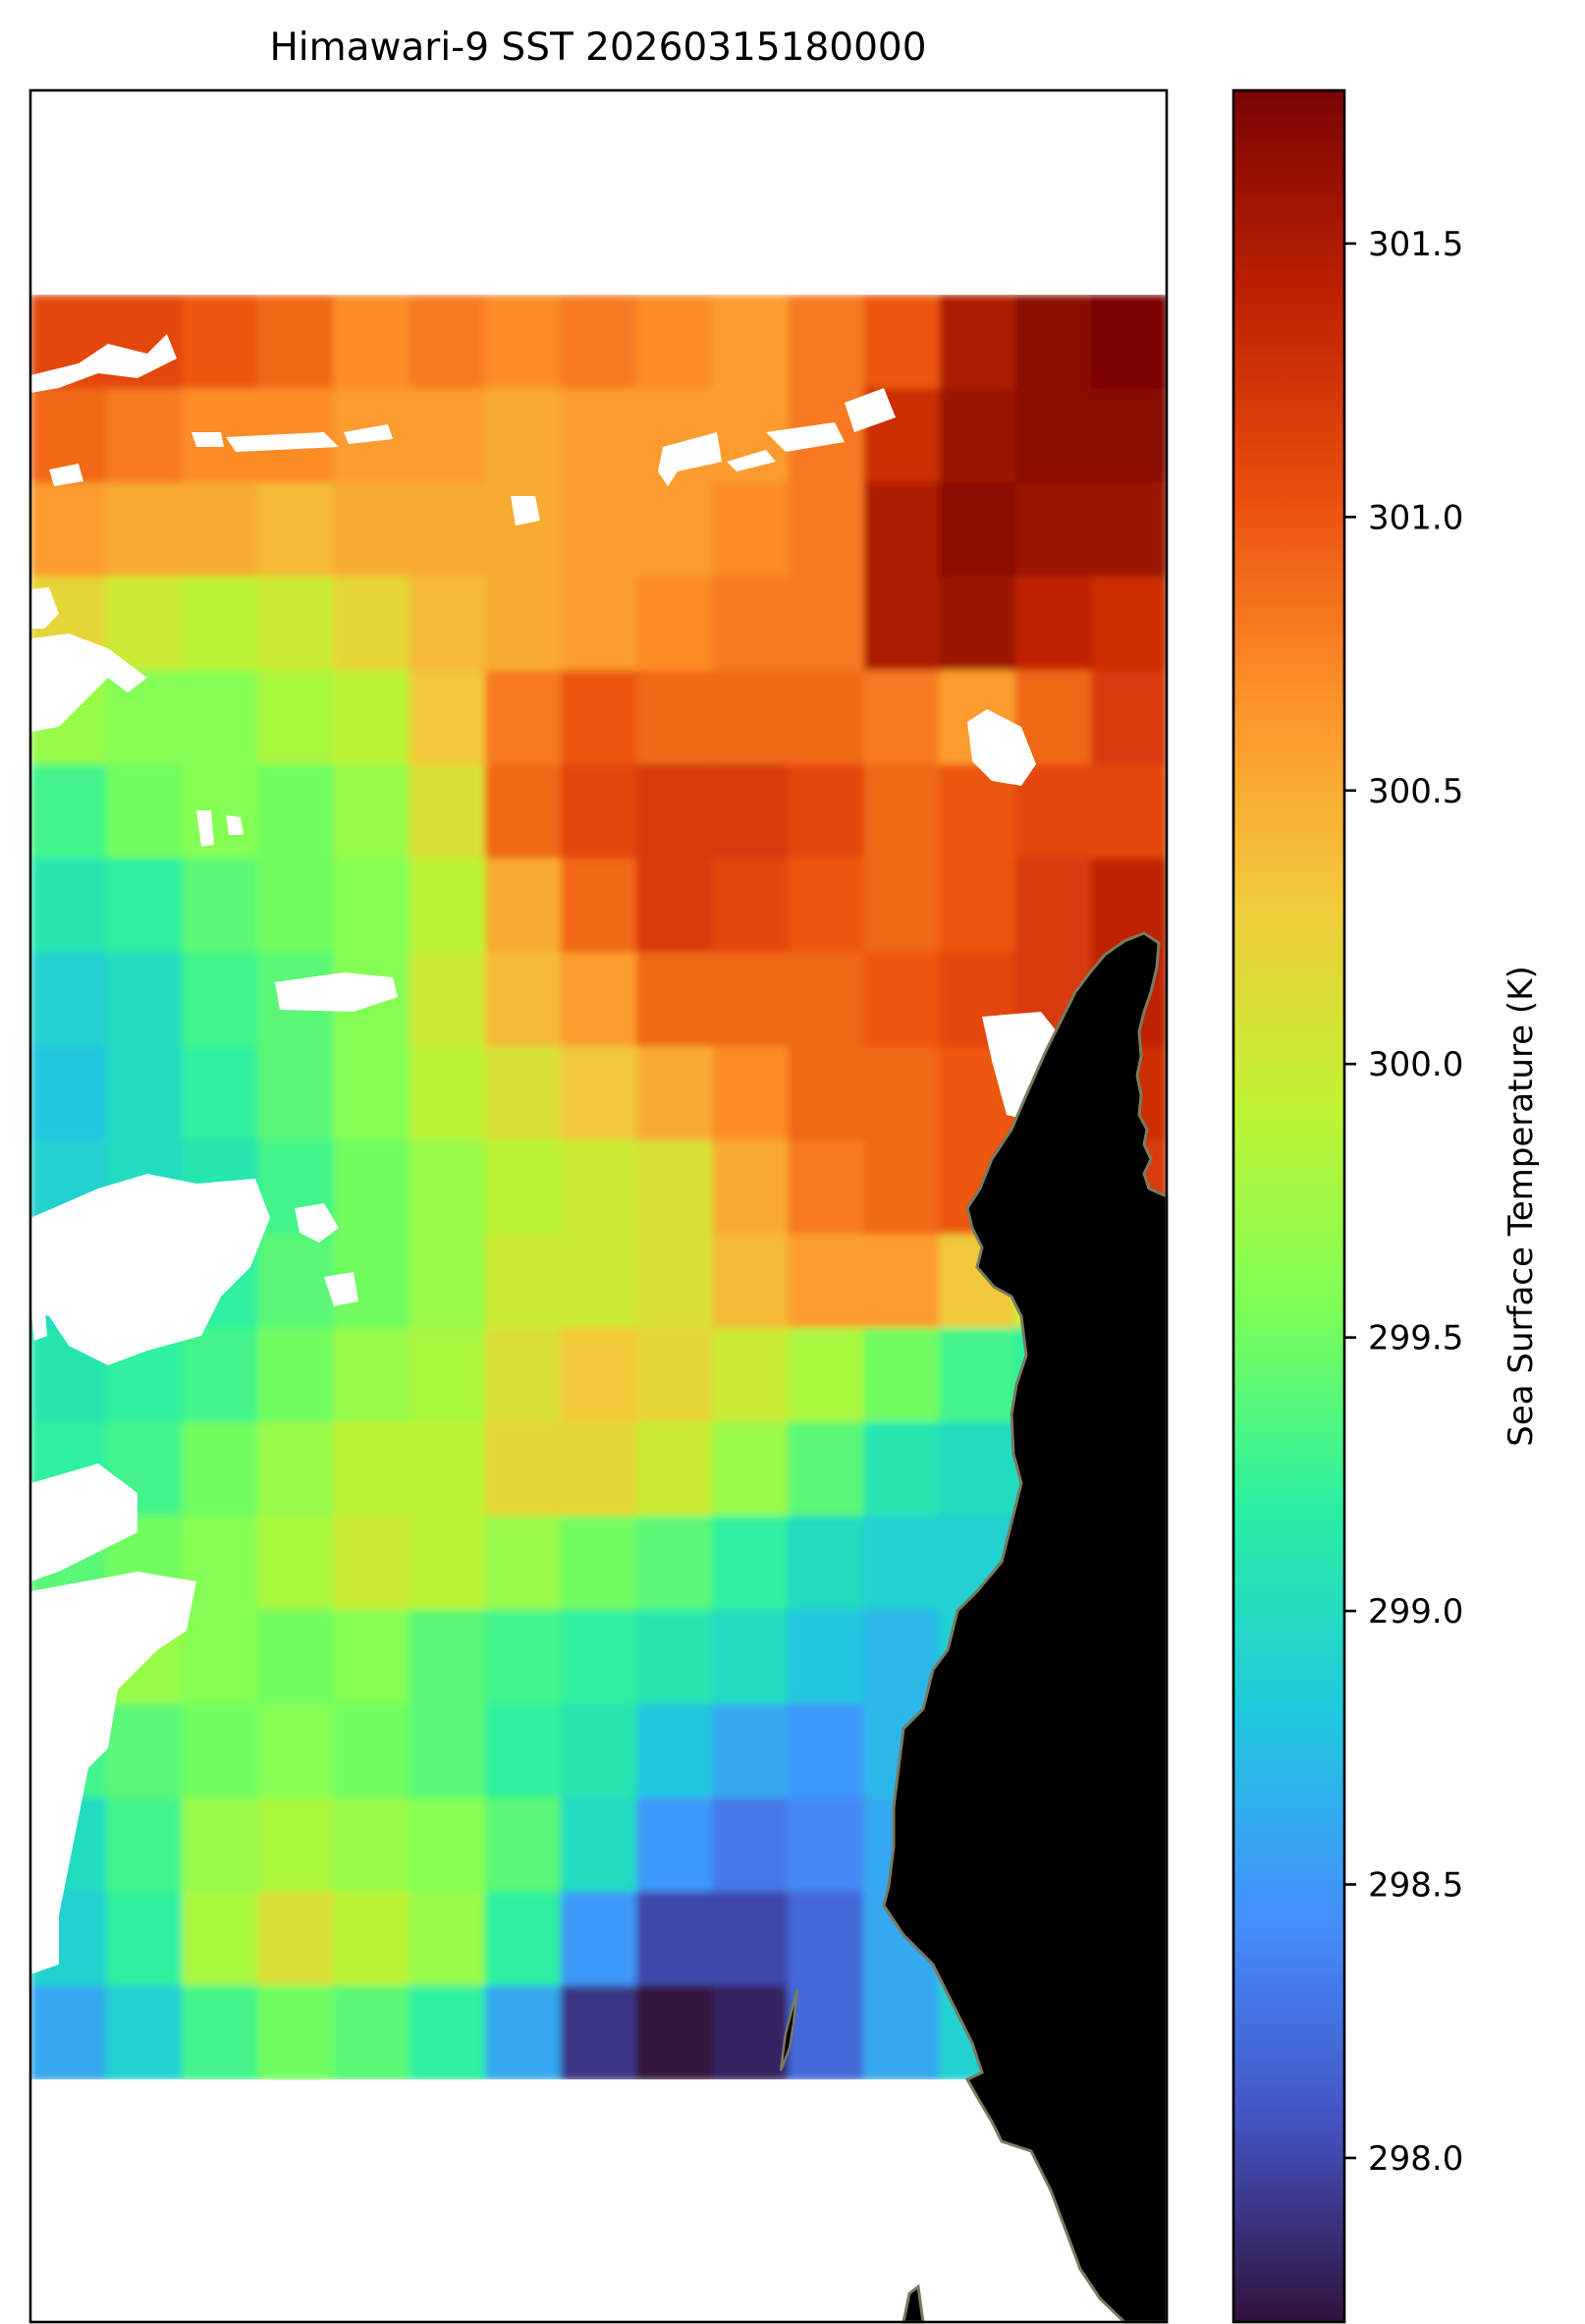 This screenshot has height=2324, width=1585. What do you see at coordinates (1288, 1206) in the screenshot?
I see `colorbar-frame` at bounding box center [1288, 1206].